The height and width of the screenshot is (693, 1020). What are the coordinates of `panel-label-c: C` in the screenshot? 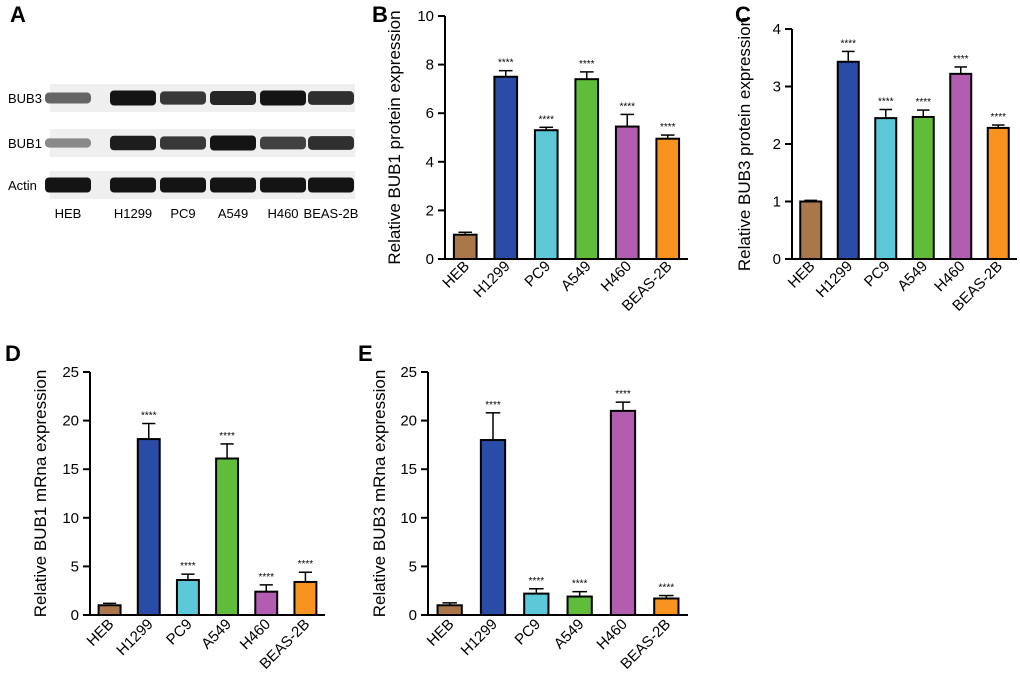 It's located at (743, 14).